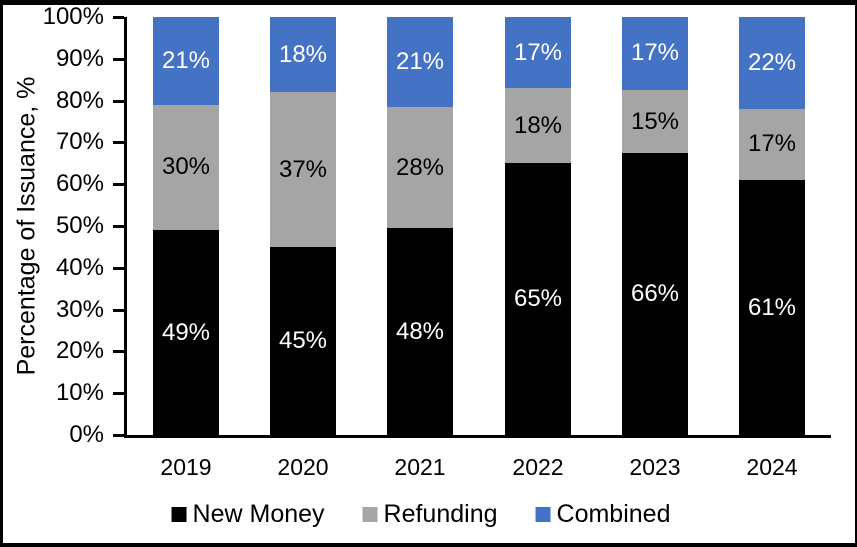 Image resolution: width=857 pixels, height=547 pixels. I want to click on y-axis-tick-label: 70%, so click(79, 142).